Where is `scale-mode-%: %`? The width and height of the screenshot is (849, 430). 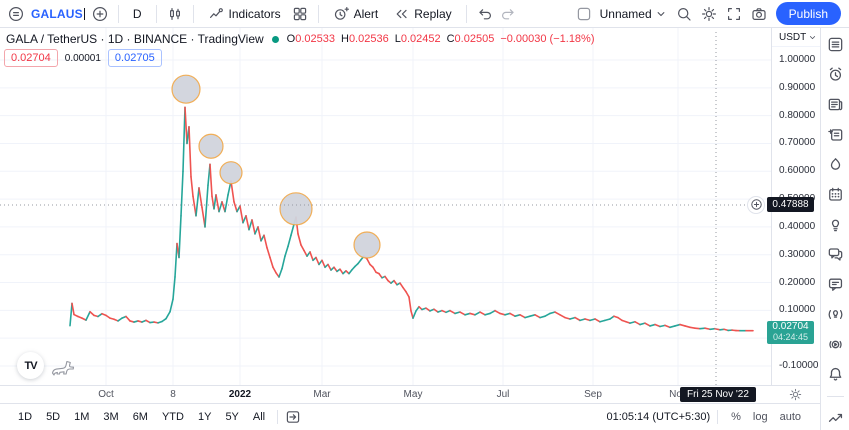
scale-mode-%: % is located at coordinates (736, 417).